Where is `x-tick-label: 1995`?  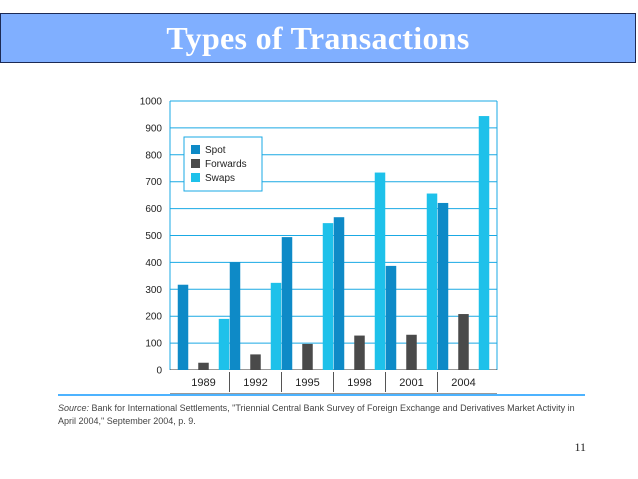
x-tick-label: 1995 is located at coordinates (307, 383).